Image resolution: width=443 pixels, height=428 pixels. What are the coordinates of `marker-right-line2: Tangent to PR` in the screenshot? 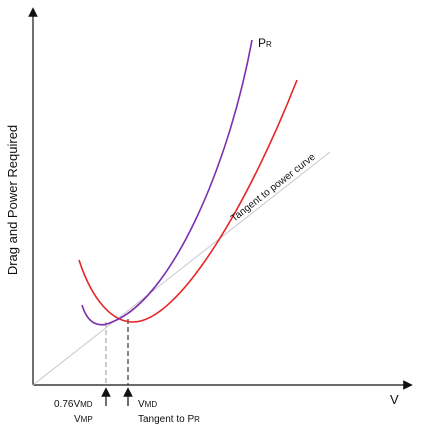 It's located at (169, 419).